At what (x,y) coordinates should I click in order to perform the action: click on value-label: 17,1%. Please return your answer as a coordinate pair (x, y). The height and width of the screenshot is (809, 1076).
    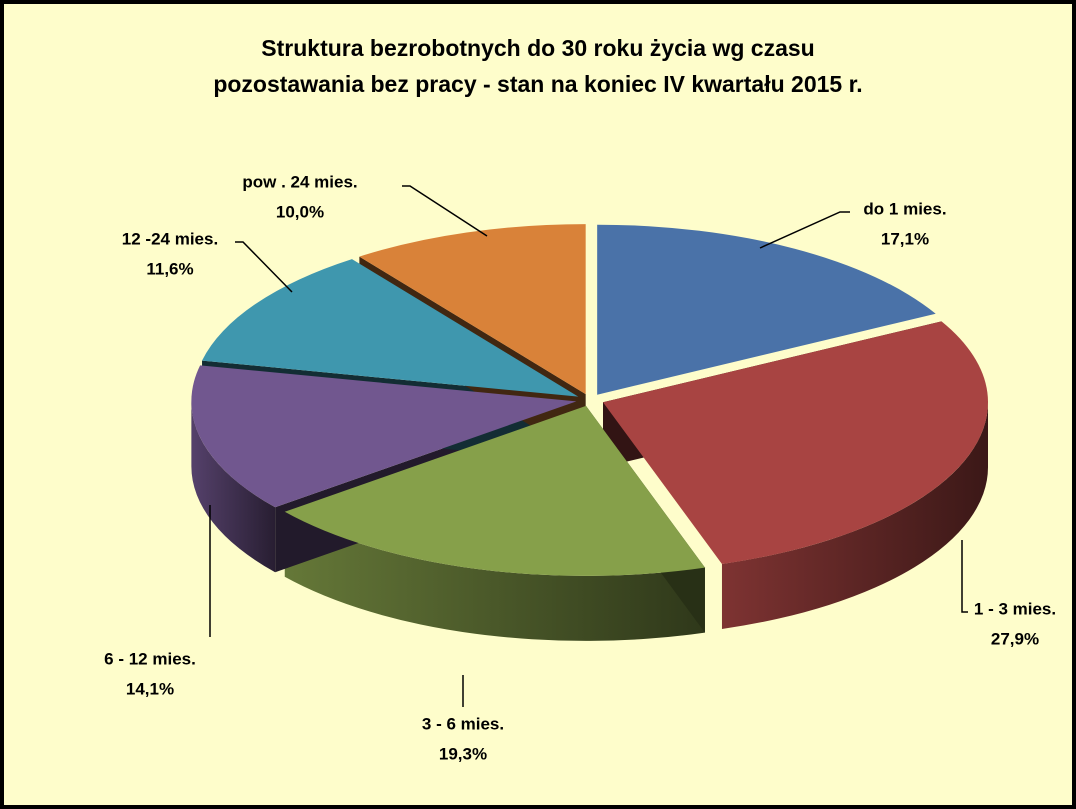
    Looking at the image, I should click on (905, 238).